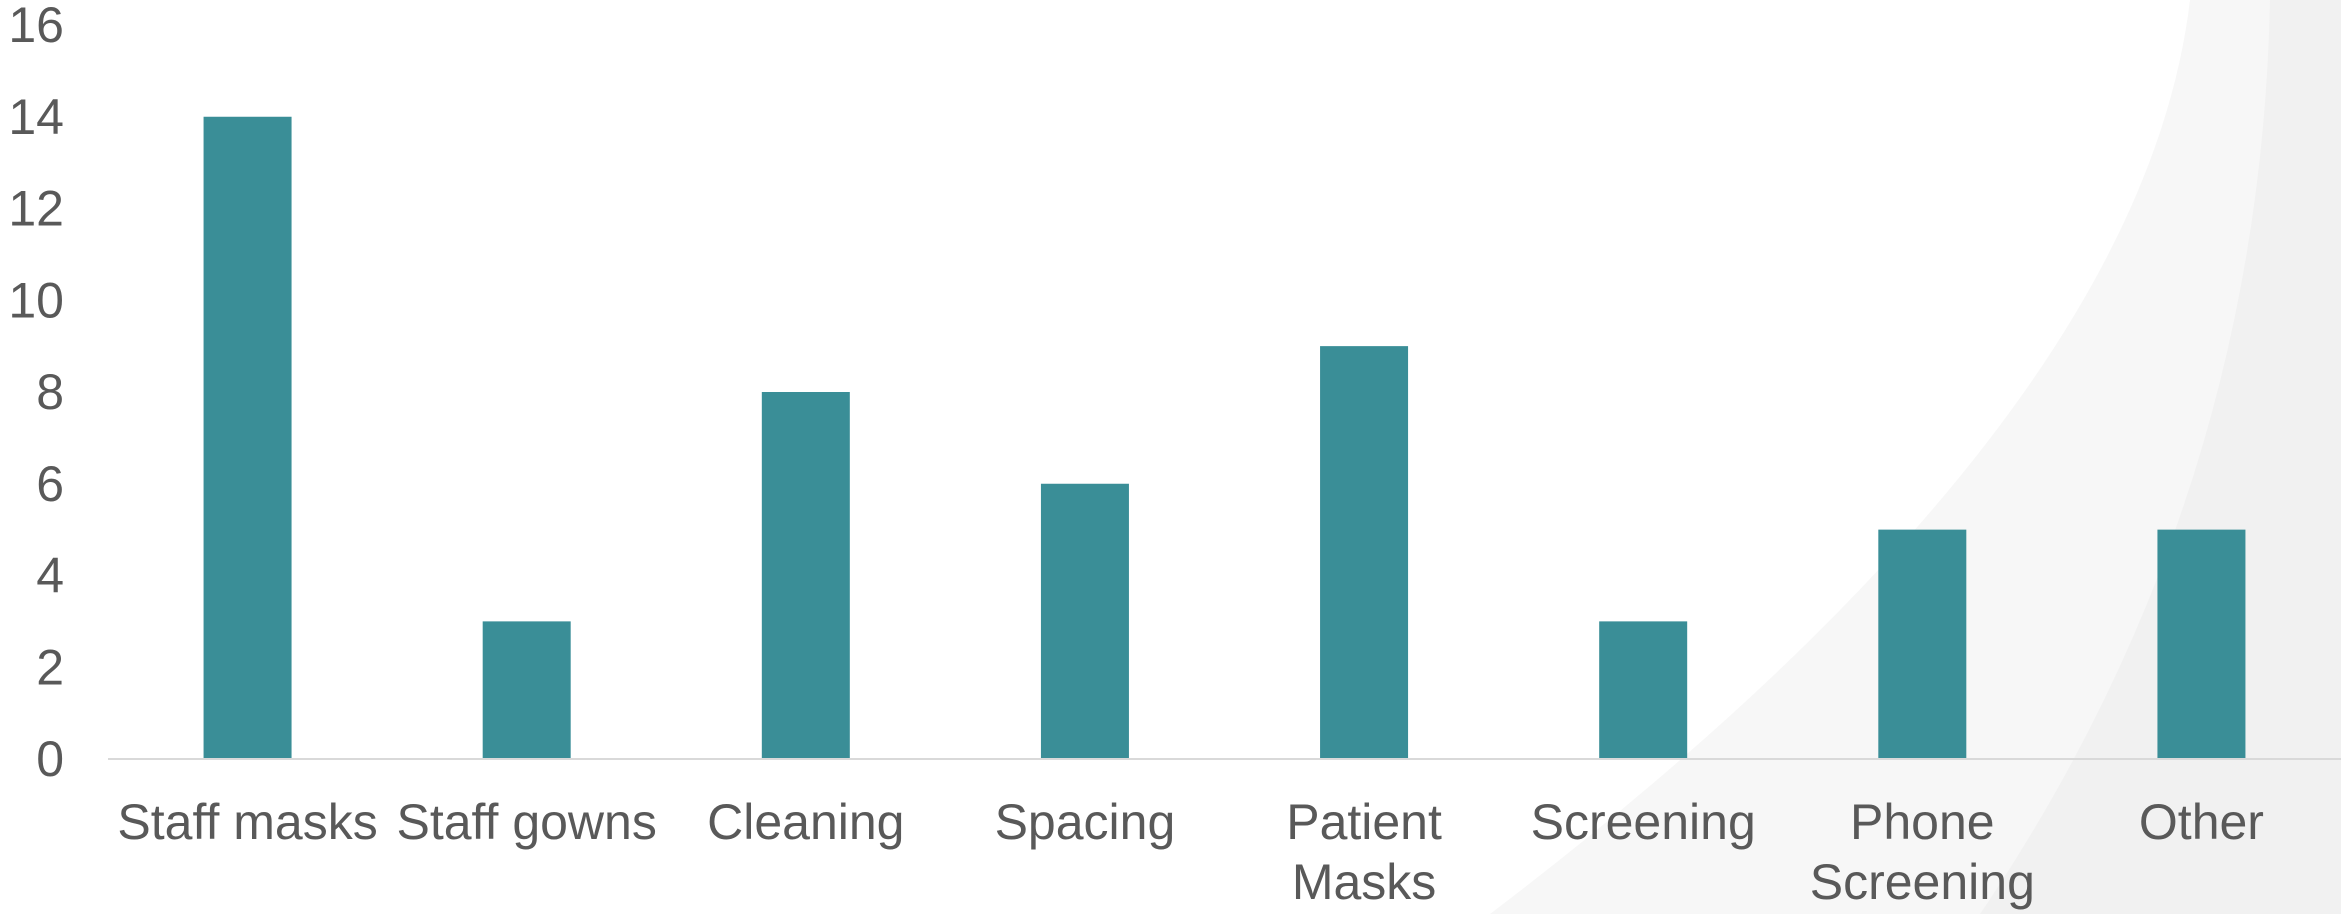 Image resolution: width=2341 pixels, height=914 pixels. I want to click on x-category-label: Phone Screening, so click(1922, 852).